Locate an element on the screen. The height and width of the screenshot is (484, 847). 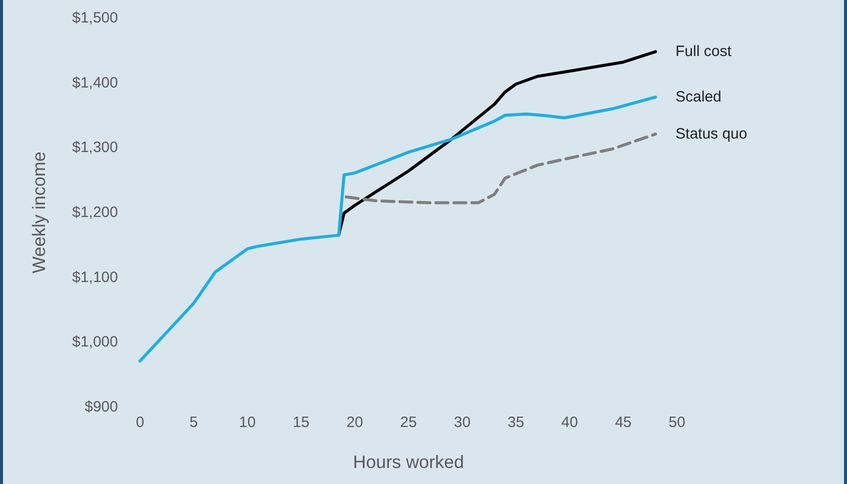
y-tick-label: $1,300 is located at coordinates (95, 147).